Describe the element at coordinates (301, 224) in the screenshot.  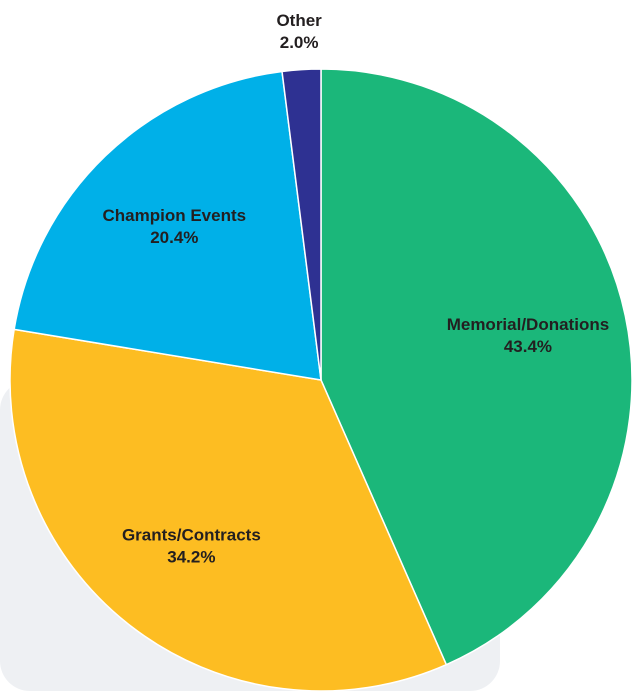
I see `pie-slice` at that location.